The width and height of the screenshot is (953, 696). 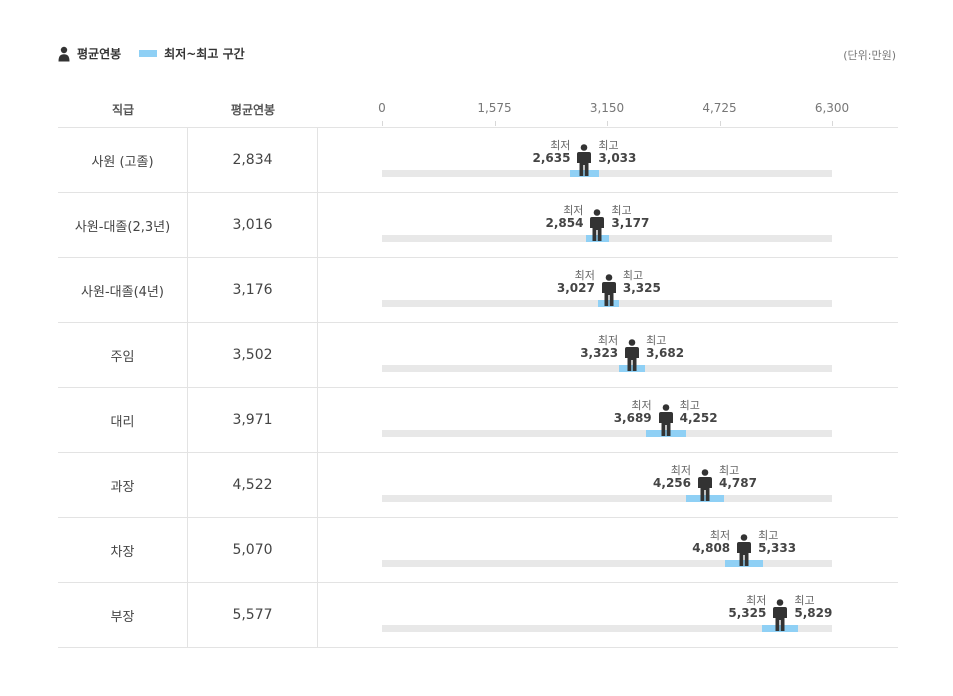 What do you see at coordinates (253, 355) in the screenshot?
I see `avg-salary-cell: 3,502` at bounding box center [253, 355].